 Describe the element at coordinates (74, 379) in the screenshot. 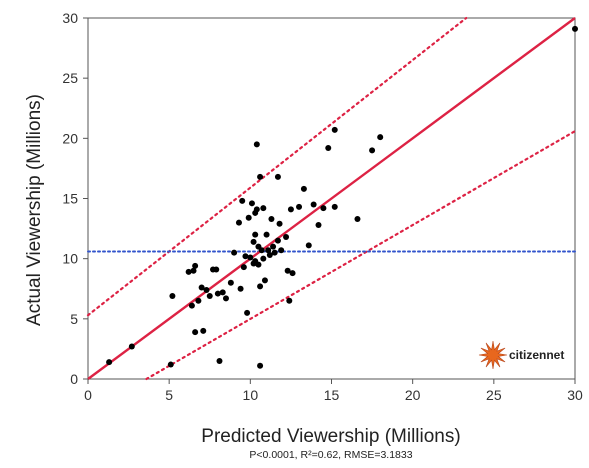

I see `y-tick-label: 0` at that location.